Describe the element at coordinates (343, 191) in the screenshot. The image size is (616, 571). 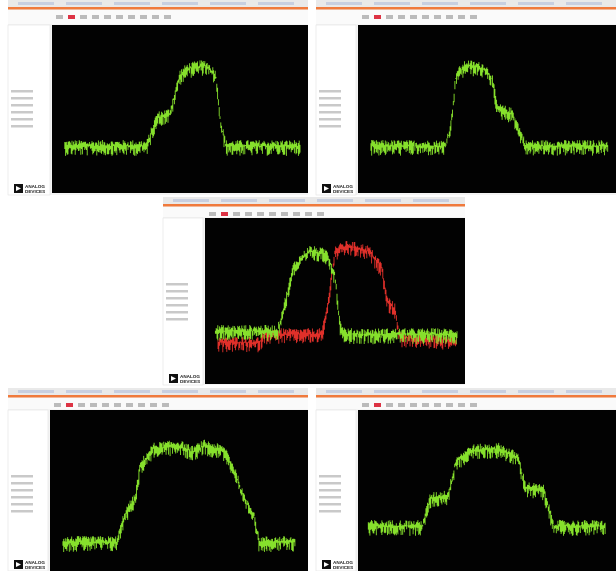
I see `logo-text: DEVICES` at that location.